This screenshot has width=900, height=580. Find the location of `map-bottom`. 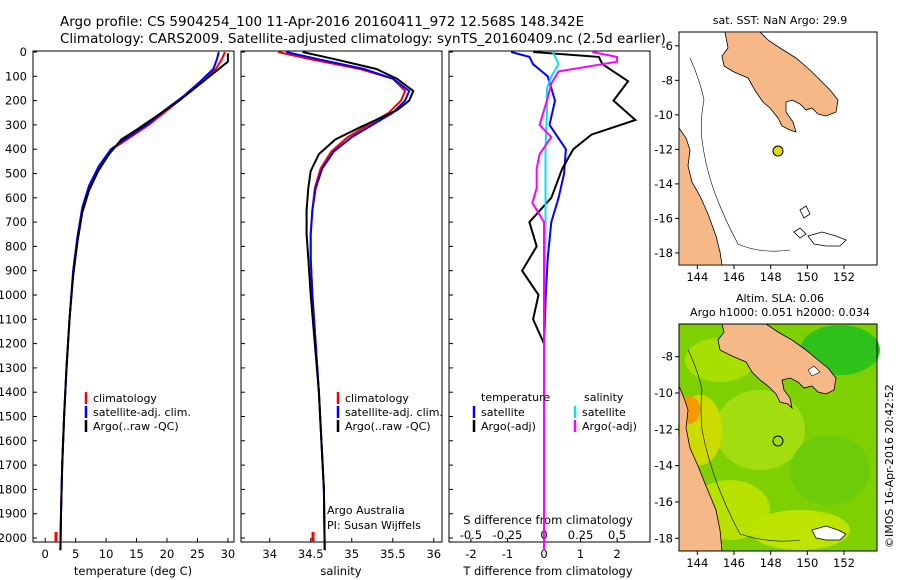

map-bottom is located at coordinates (779, 437).